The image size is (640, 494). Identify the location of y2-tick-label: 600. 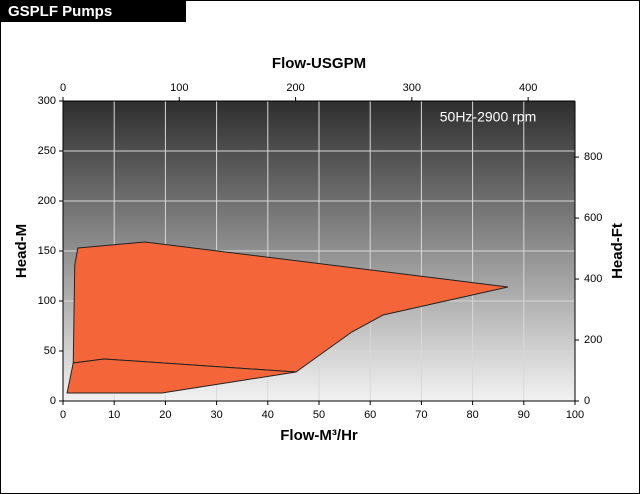
(593, 218).